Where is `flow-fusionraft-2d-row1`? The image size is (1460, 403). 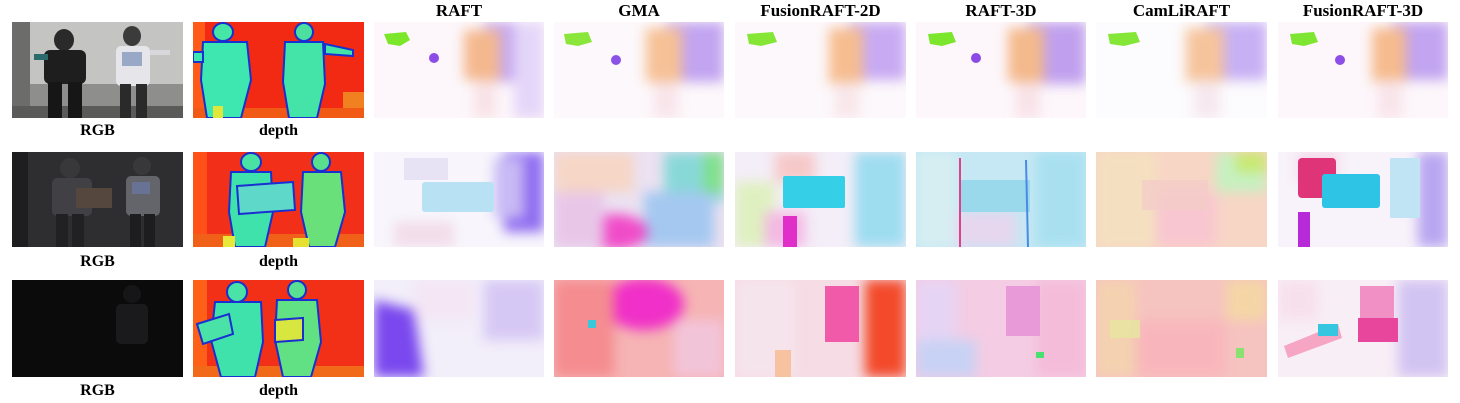
flow-fusionraft-2d-row1 is located at coordinates (820, 70).